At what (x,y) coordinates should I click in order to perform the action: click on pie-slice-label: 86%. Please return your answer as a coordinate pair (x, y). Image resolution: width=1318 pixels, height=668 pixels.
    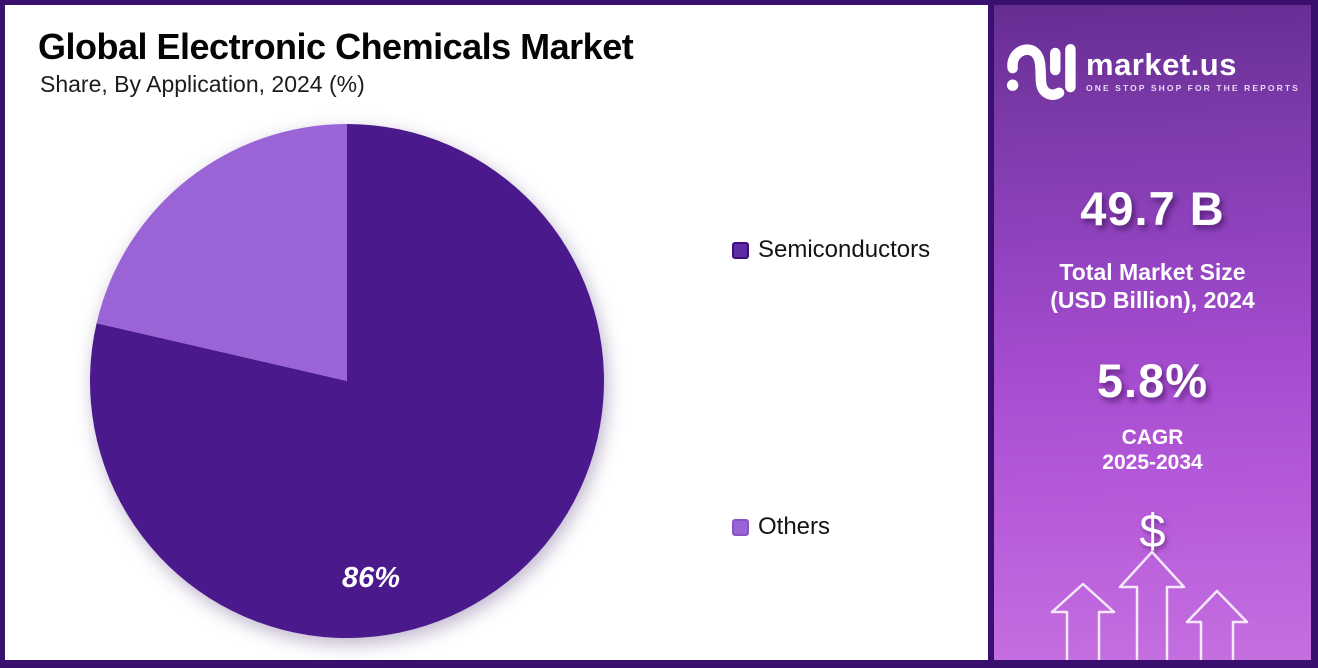
    Looking at the image, I should click on (371, 578).